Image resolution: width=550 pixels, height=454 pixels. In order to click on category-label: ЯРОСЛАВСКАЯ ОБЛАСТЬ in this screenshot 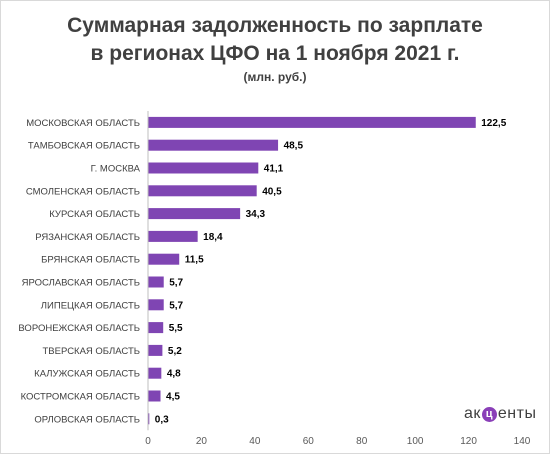, I will do `click(81, 283)`.